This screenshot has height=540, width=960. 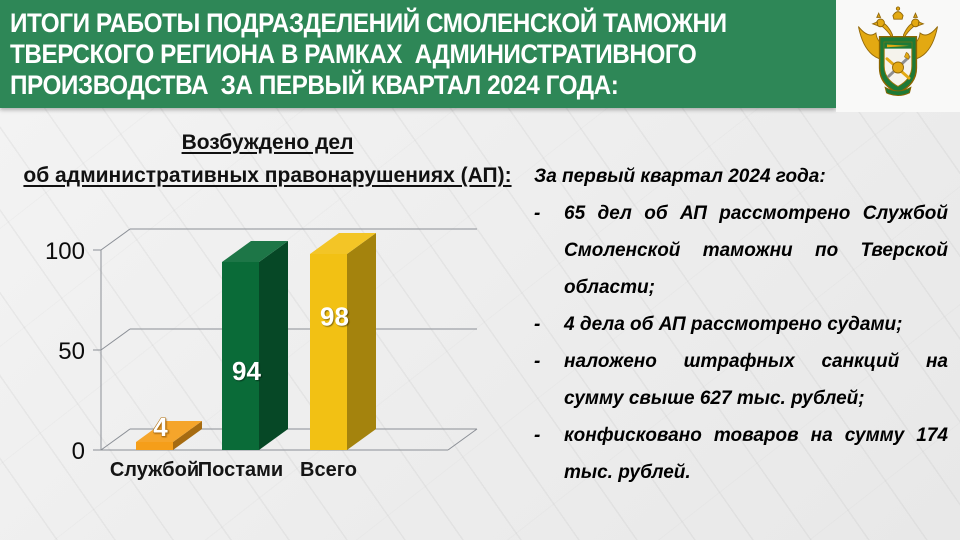 What do you see at coordinates (733, 324) in the screenshot?
I see `note-text: 4 дела об АП рассмотрено судами;` at bounding box center [733, 324].